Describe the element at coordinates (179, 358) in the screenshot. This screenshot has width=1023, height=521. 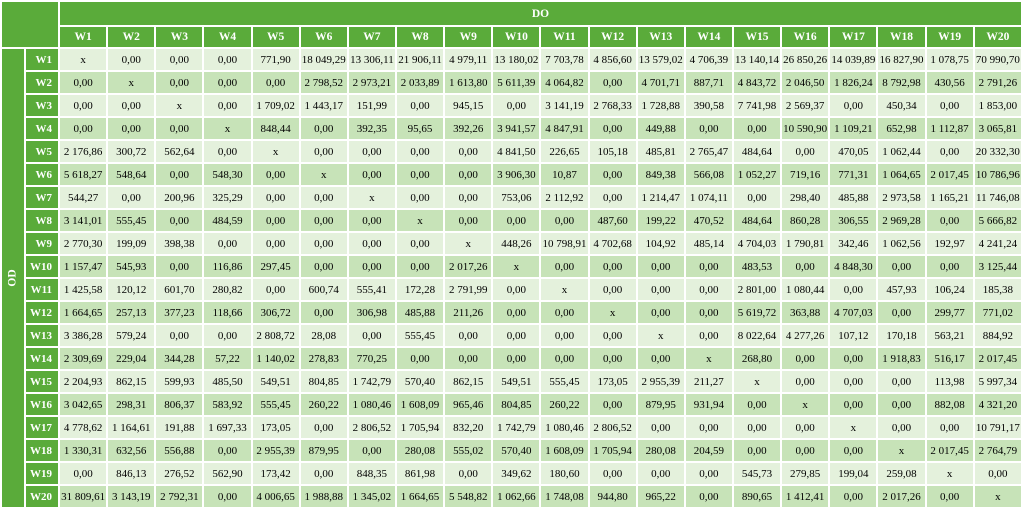
I see `table-cell: 344,28` at that location.